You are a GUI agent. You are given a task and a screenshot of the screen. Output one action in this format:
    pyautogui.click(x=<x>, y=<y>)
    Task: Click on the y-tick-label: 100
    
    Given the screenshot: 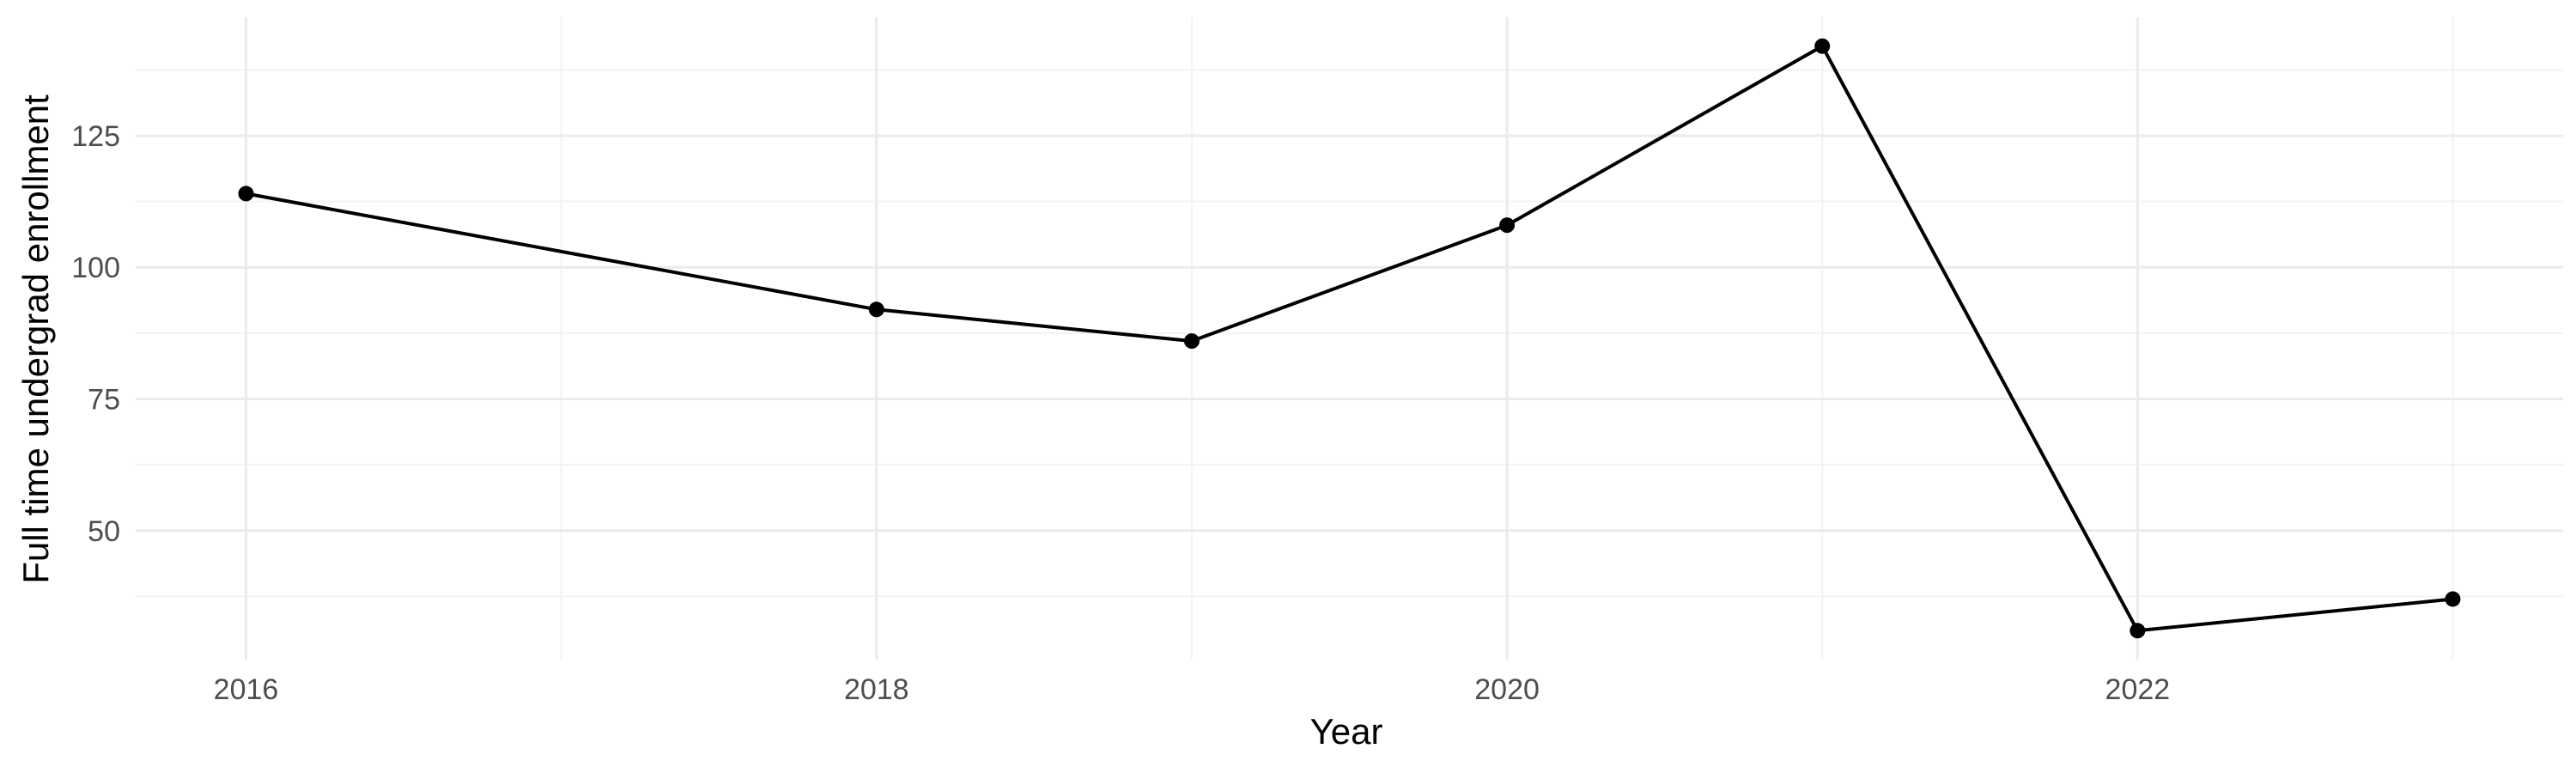 What is the action you would take?
    pyautogui.click(x=96, y=268)
    